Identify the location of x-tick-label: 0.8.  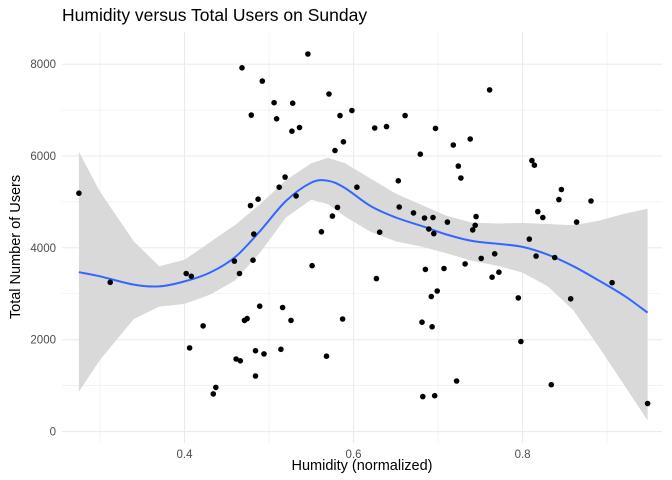
(523, 455).